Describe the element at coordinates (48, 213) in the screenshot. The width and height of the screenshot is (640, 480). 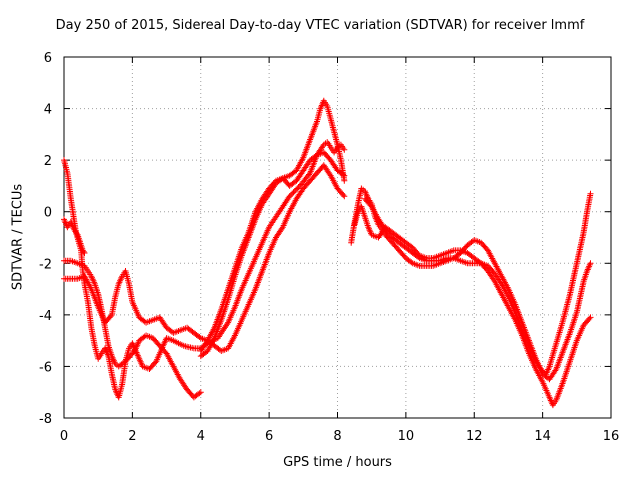
I see `y-tick-label: 0` at that location.